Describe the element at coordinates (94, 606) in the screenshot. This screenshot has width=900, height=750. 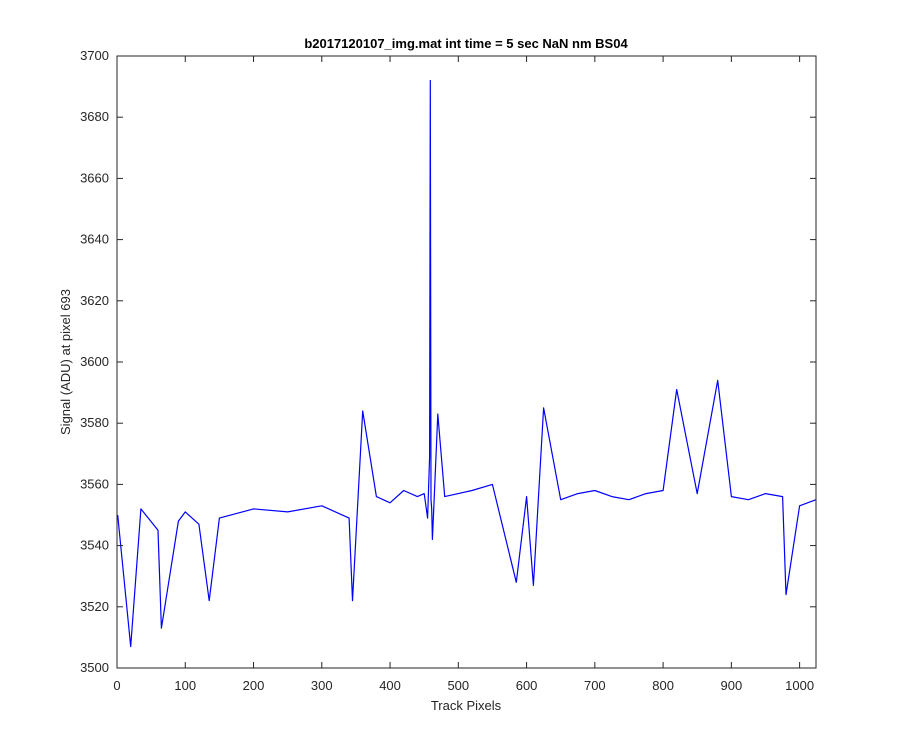
I see `y-tick-label: 3520` at that location.